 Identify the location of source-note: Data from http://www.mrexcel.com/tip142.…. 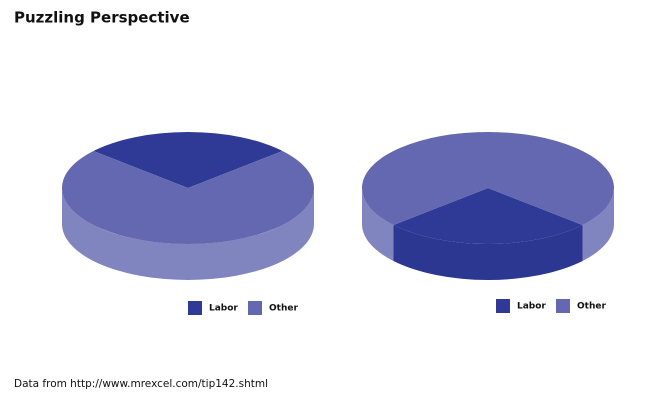
(141, 384).